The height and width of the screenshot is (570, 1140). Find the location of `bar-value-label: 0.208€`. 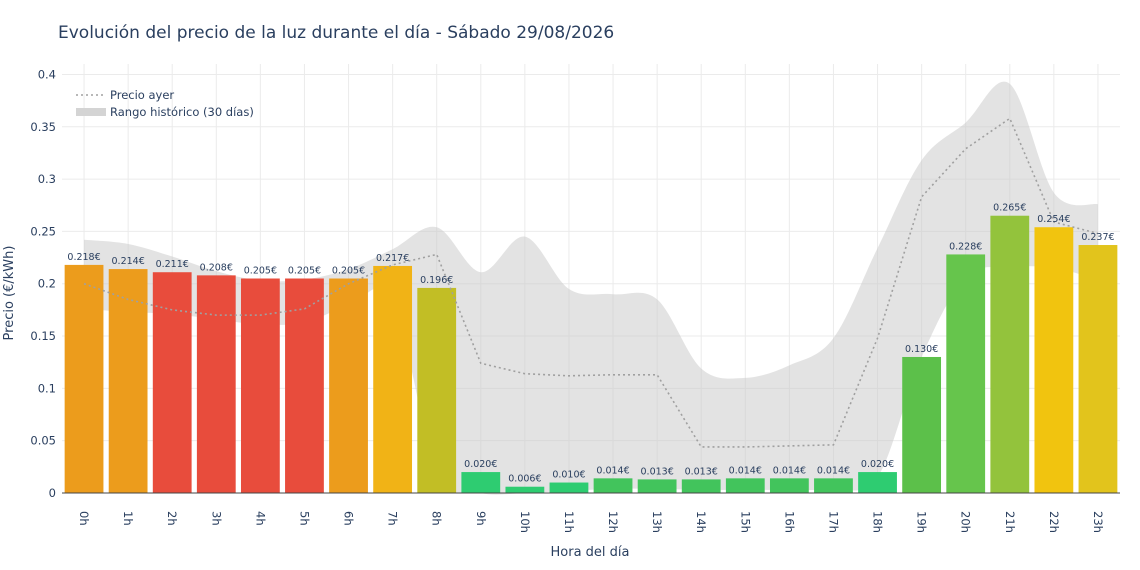

bar-value-label: 0.208€ is located at coordinates (216, 267).